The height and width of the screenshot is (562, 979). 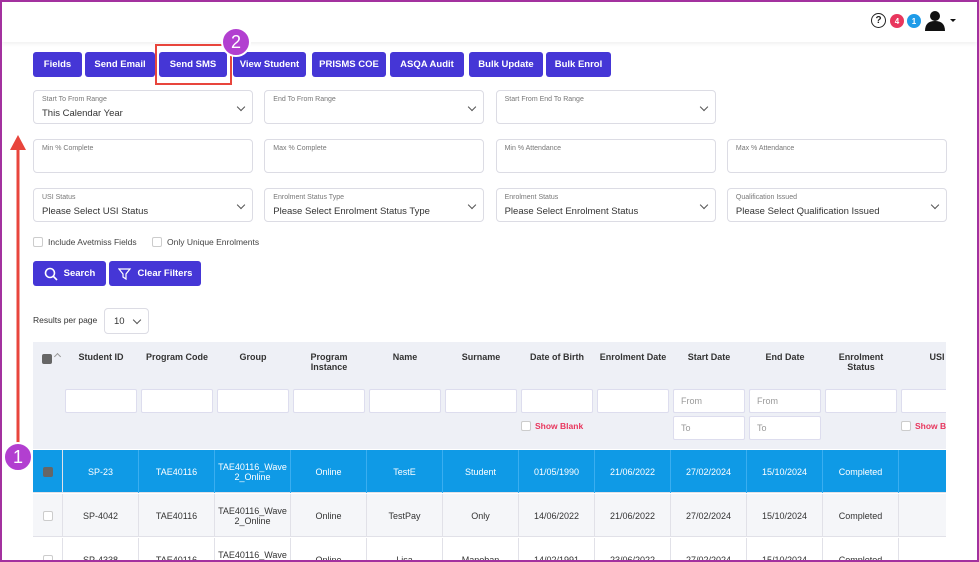 I want to click on filter-label: Max % Attendance, so click(x=765, y=148).